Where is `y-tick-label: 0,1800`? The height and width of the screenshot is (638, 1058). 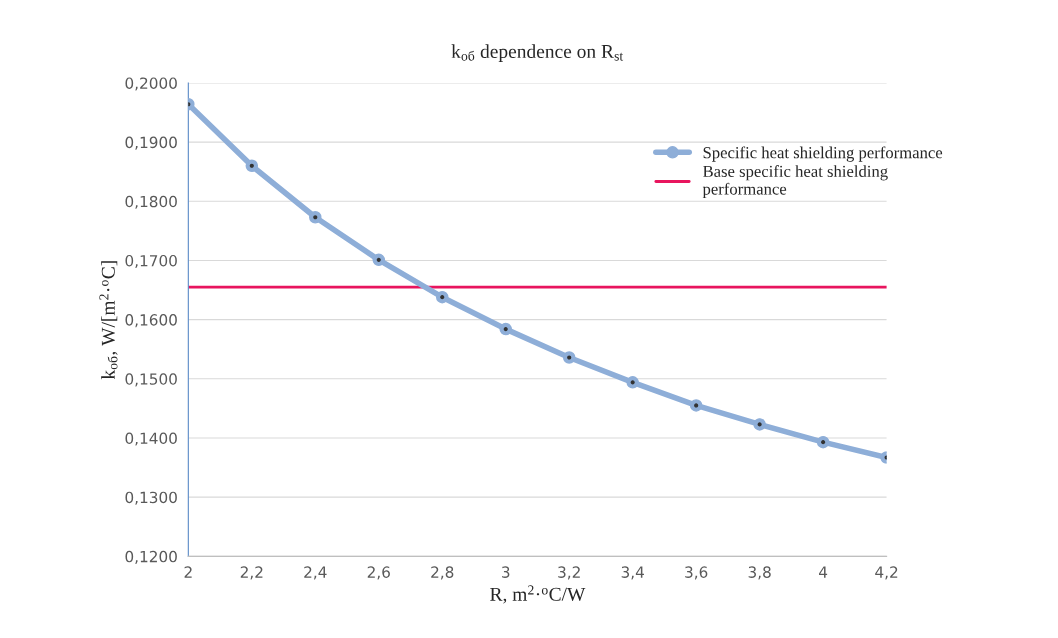
y-tick-label: 0,1800 is located at coordinates (151, 202).